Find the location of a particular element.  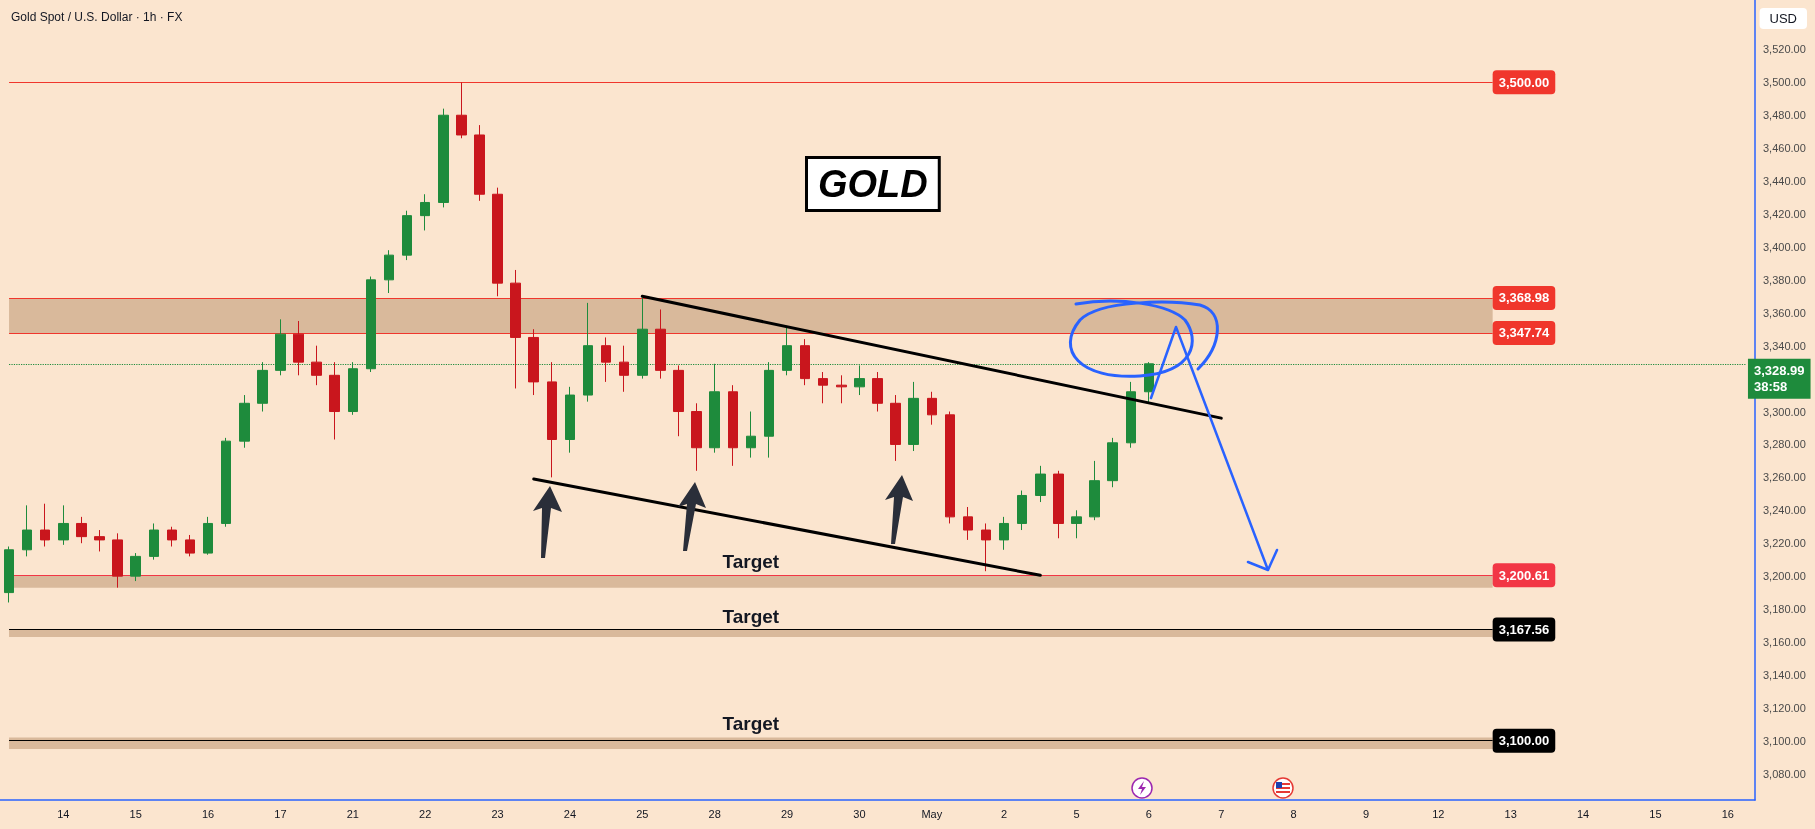

y-tick-label: 3,160.00 is located at coordinates (1784, 641).